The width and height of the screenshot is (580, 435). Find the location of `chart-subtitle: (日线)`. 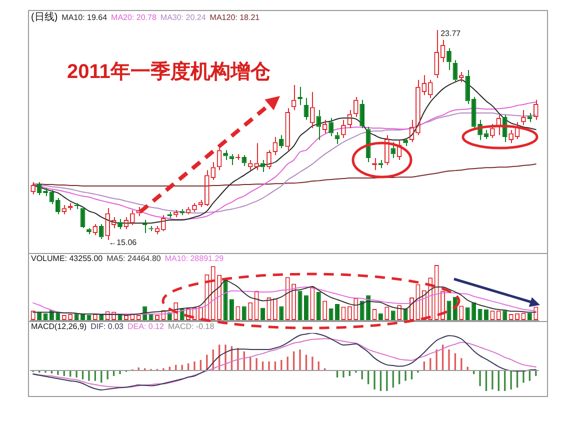

chart-subtitle: (日线) is located at coordinates (44, 17).